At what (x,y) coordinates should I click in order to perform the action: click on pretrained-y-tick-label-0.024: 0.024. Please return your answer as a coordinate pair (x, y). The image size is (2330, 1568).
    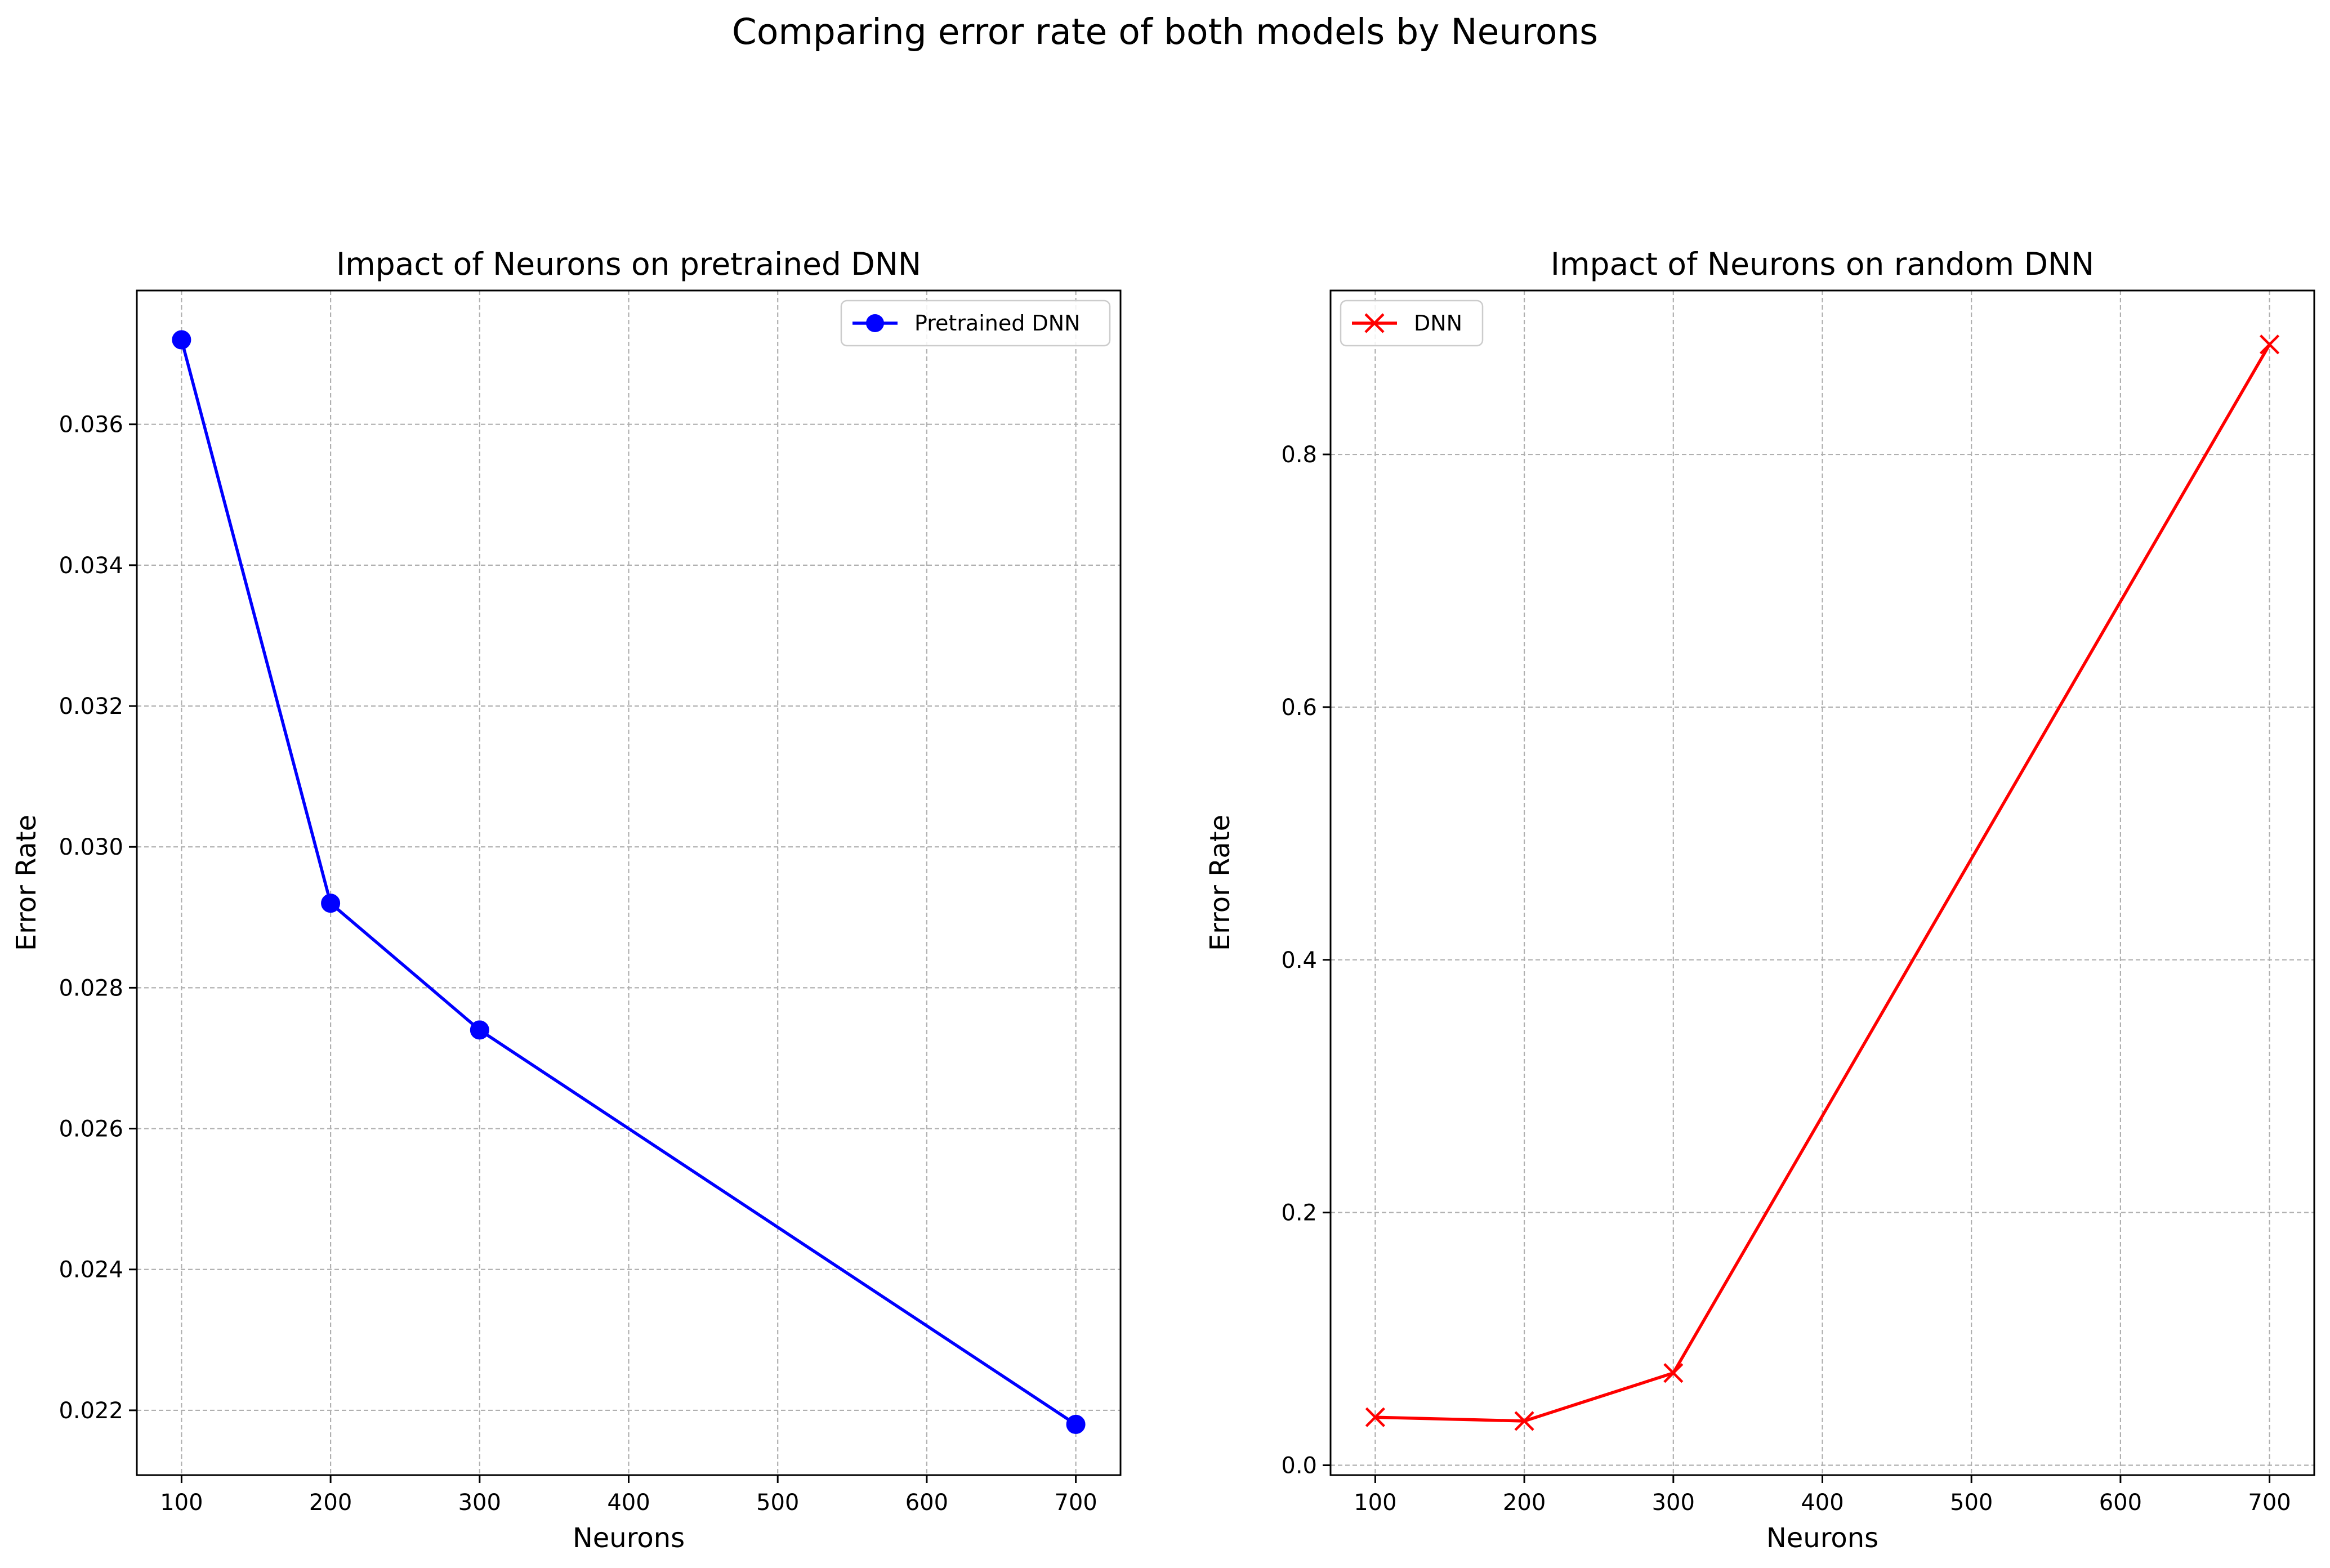
    Looking at the image, I should click on (91, 1270).